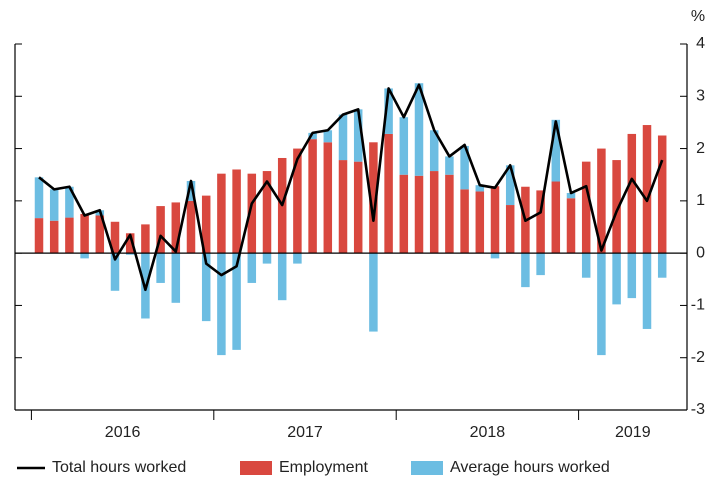 The image size is (709, 487). What do you see at coordinates (700, 200) in the screenshot?
I see `y-tick-label: 1` at bounding box center [700, 200].